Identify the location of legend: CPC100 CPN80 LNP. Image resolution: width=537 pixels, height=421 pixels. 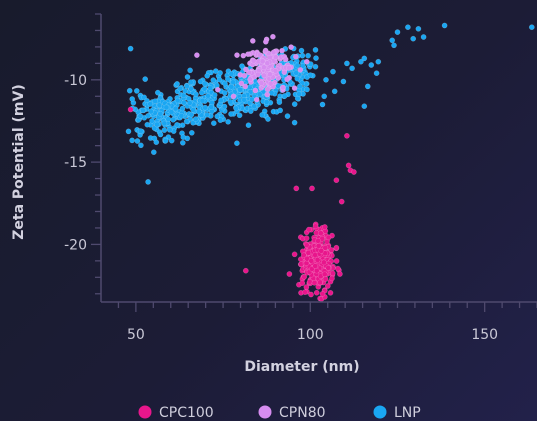
(280, 413).